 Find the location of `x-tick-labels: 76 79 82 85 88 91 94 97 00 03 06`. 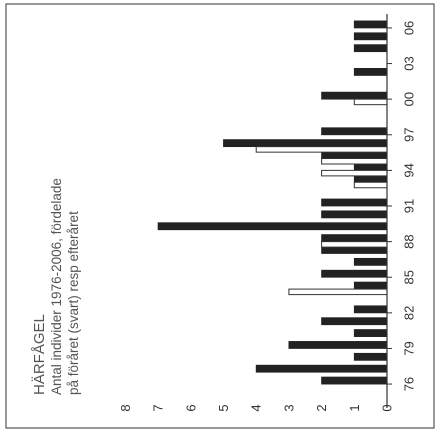

x-tick-labels: 76 79 82 85 88 91 94 97 00 03 06 is located at coordinates (402, 206).